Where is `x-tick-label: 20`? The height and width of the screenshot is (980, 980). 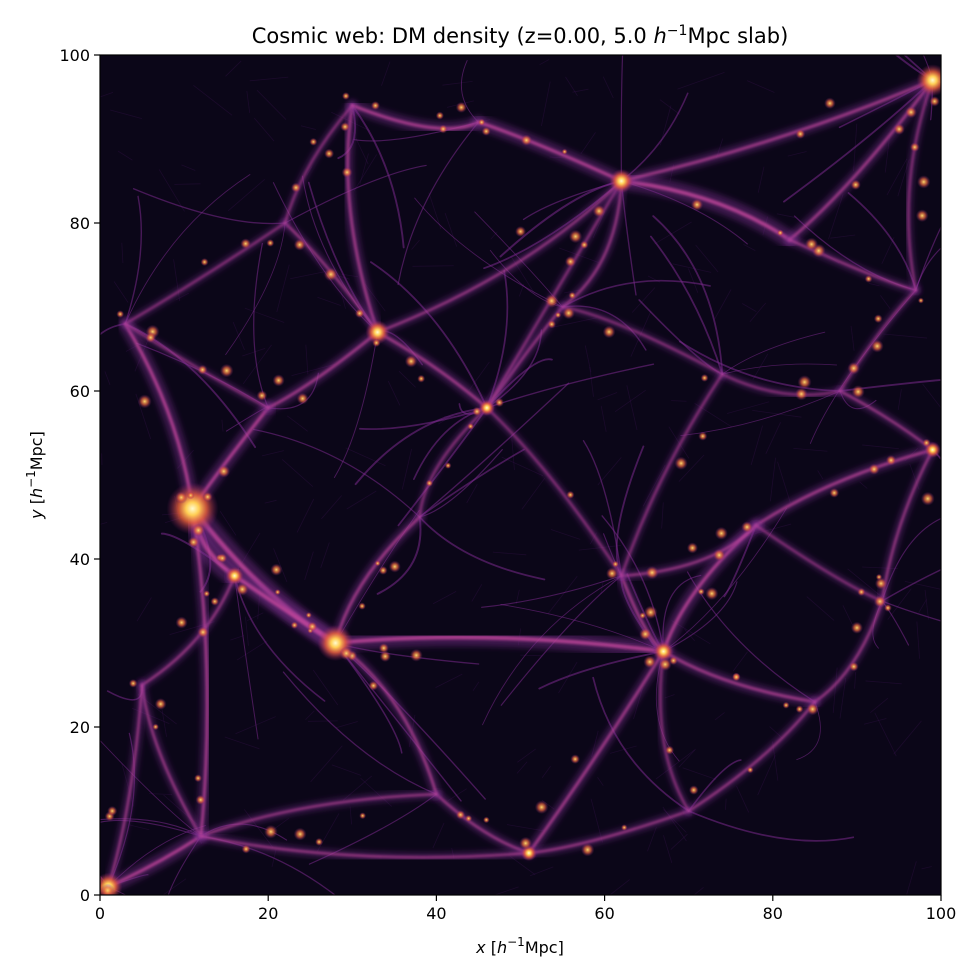
x-tick-label: 20 is located at coordinates (268, 913).